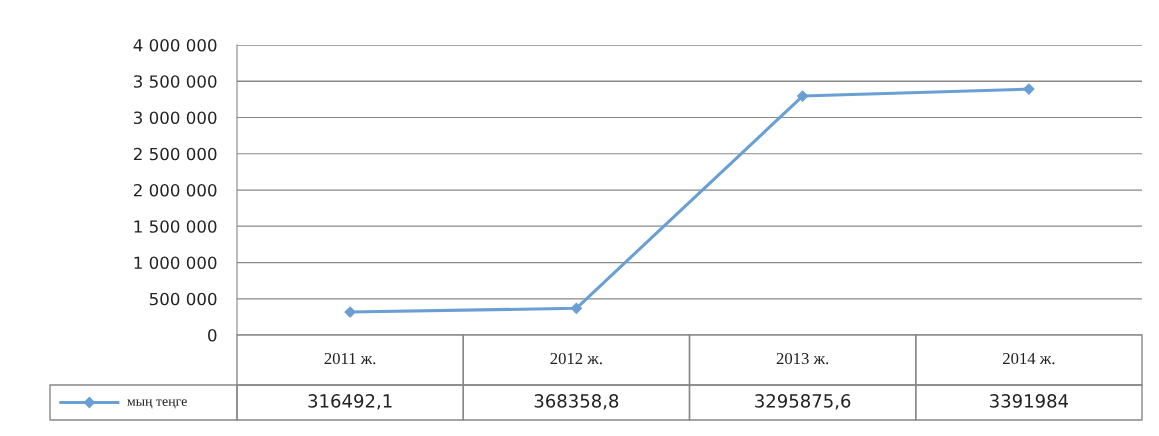 The height and width of the screenshot is (436, 1159). I want to click on y-tick-label: 2 000 000, so click(175, 190).